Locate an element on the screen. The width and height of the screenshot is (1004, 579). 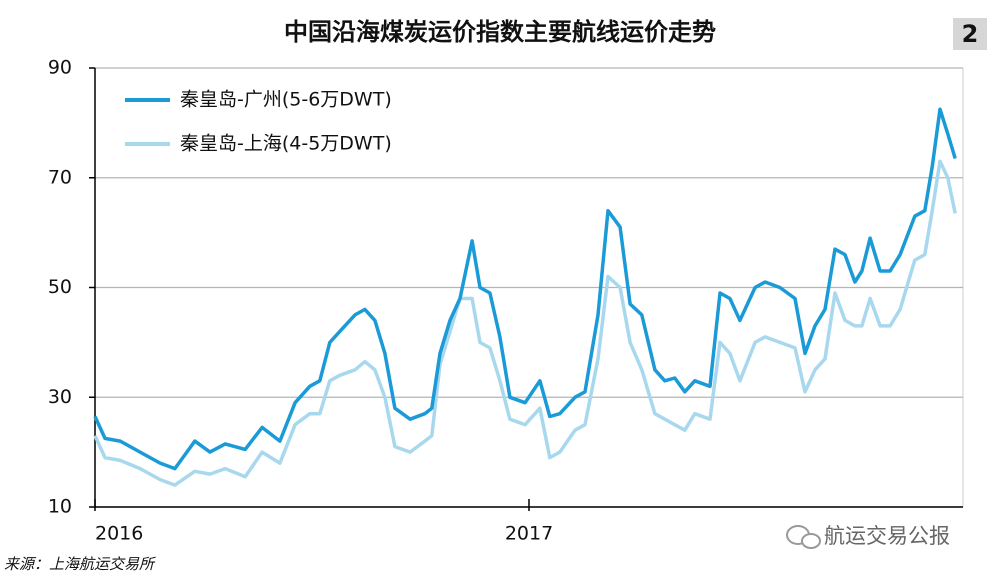
y-tick-label: 50 is located at coordinates (60, 287).